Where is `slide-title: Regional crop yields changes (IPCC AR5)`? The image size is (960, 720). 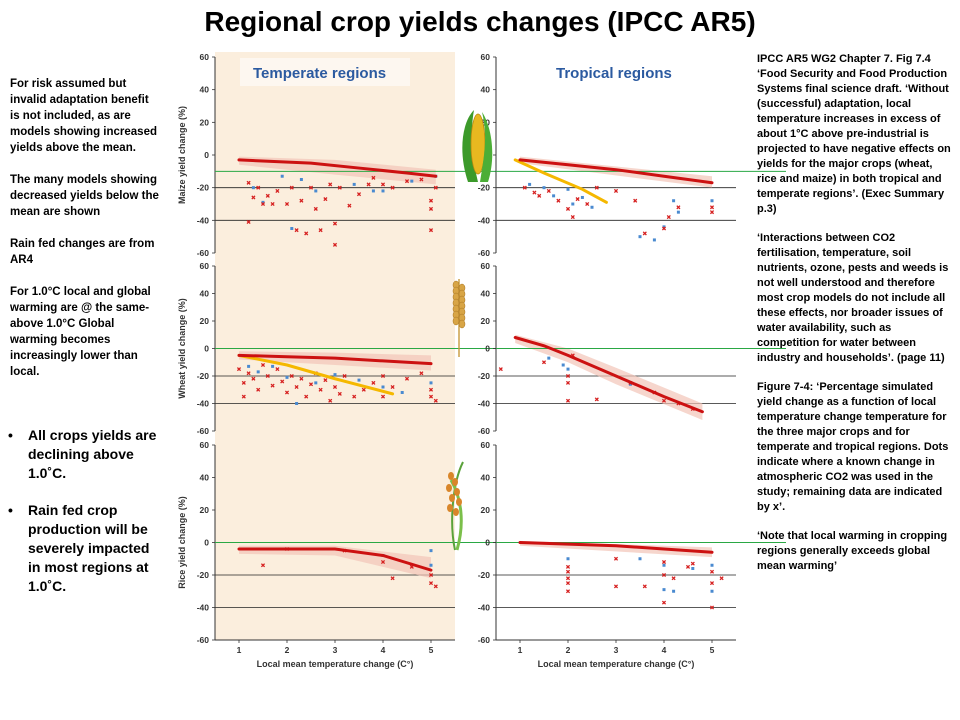
slide-title: Regional crop yields changes (IPCC AR5) is located at coordinates (480, 21).